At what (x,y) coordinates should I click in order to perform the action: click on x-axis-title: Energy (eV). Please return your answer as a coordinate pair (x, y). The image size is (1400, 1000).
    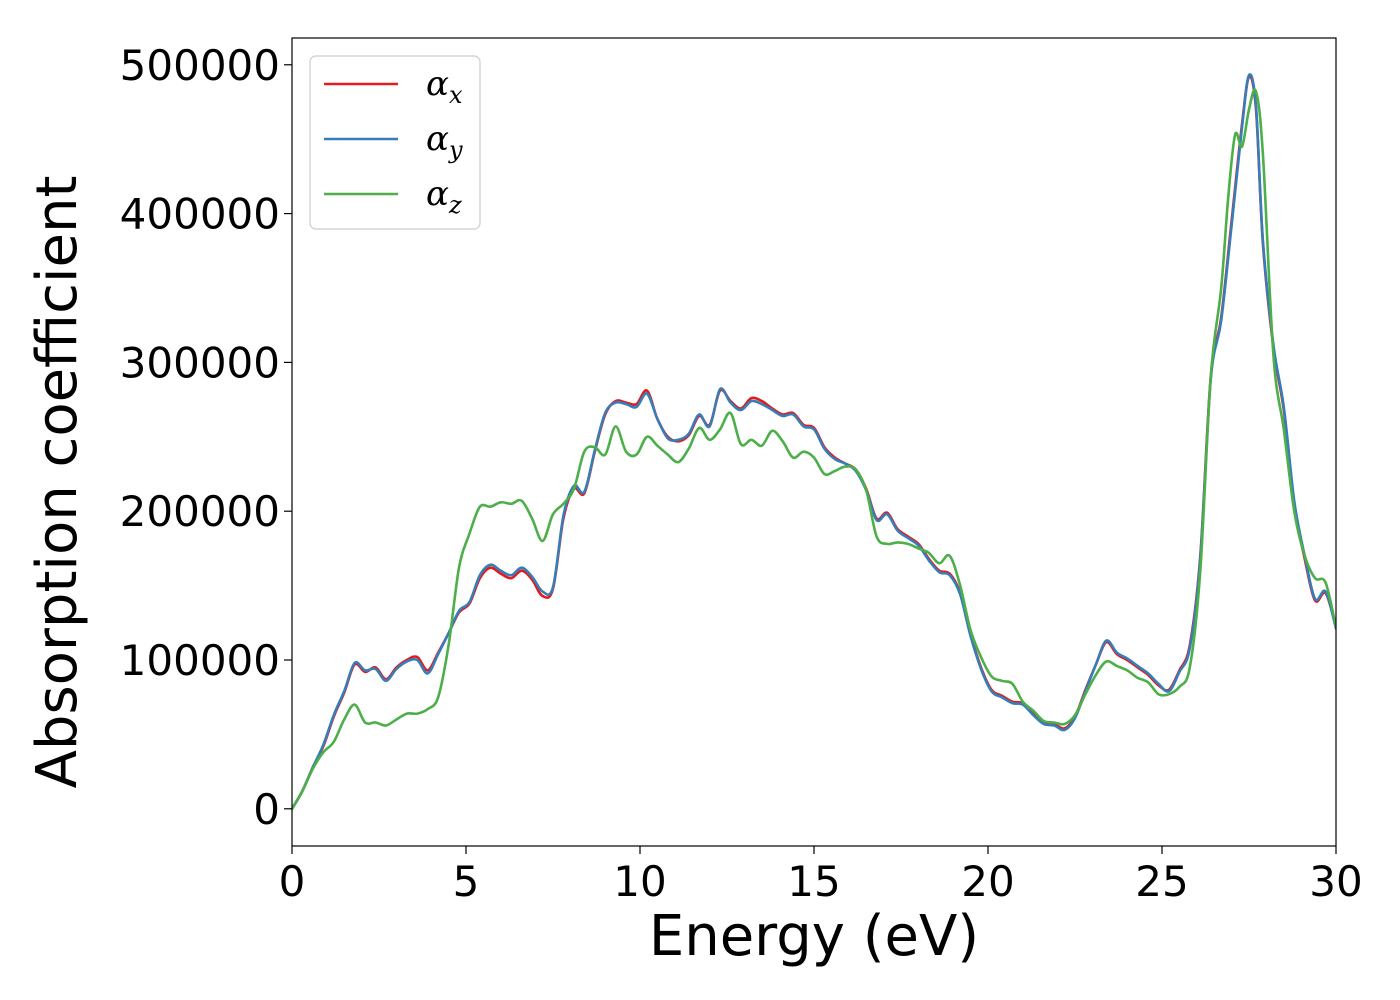
    Looking at the image, I should click on (814, 936).